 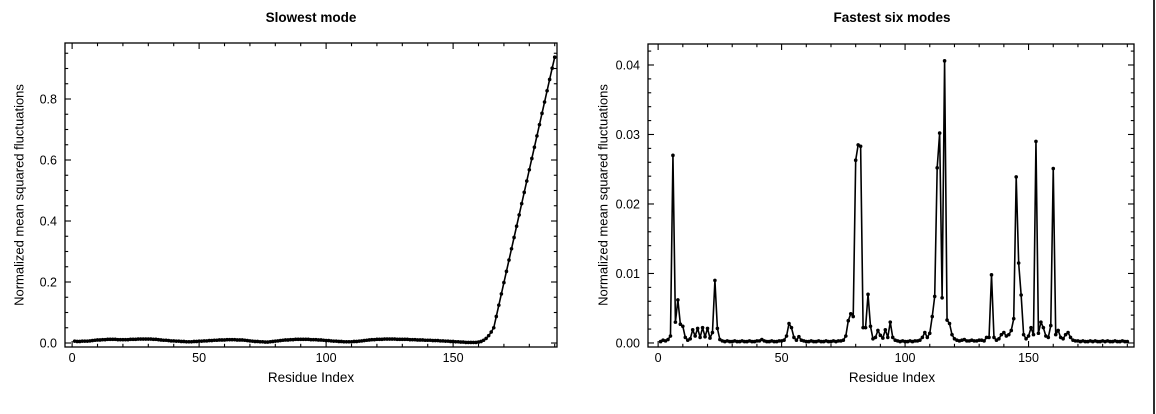 What do you see at coordinates (48, 99) in the screenshot?
I see `y-tick-label: 0.8` at bounding box center [48, 99].